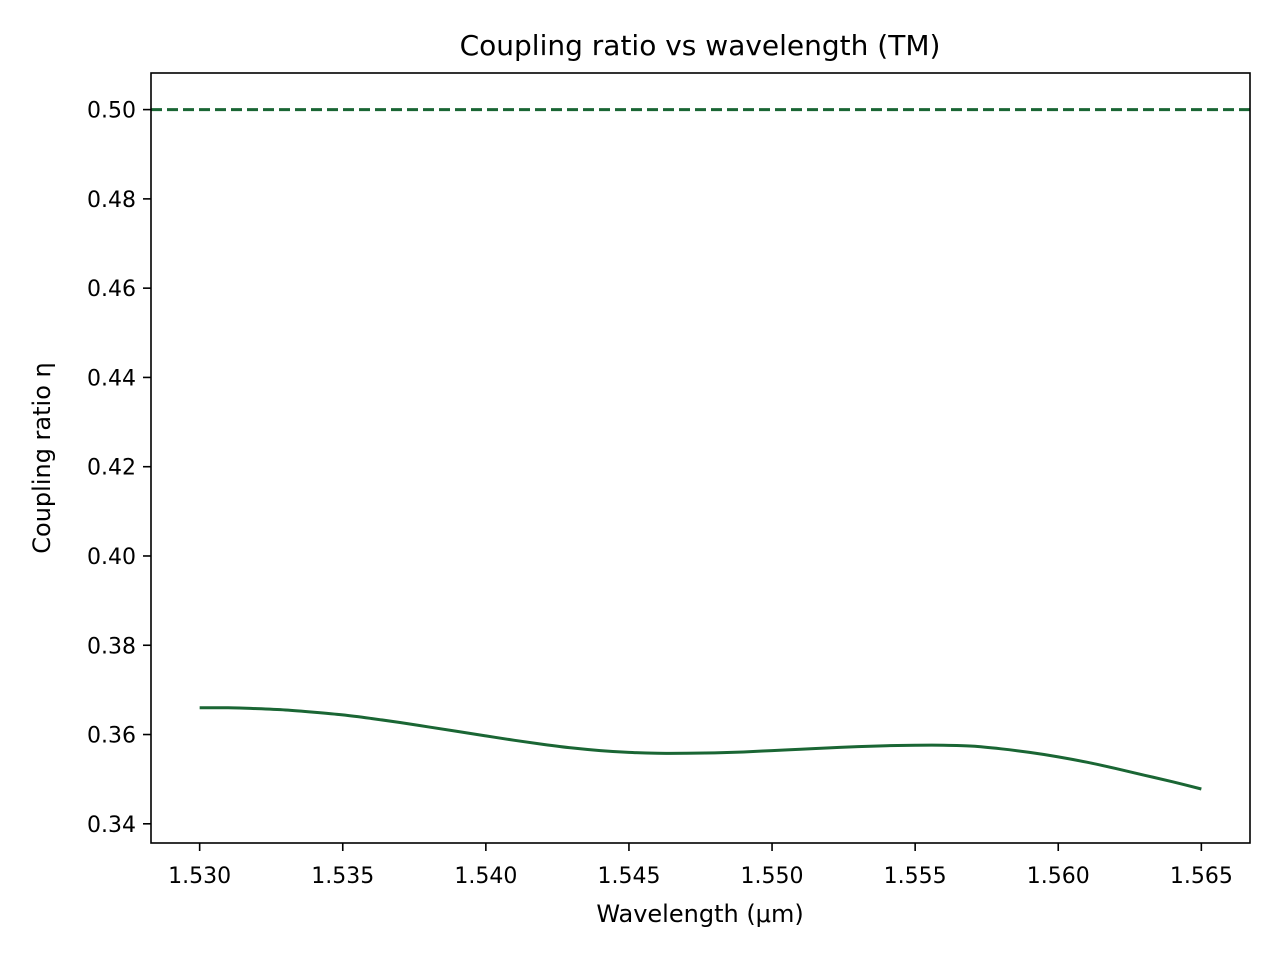 The height and width of the screenshot is (960, 1280). Describe the element at coordinates (342, 876) in the screenshot. I see `x-tick-label: 1.535` at that location.